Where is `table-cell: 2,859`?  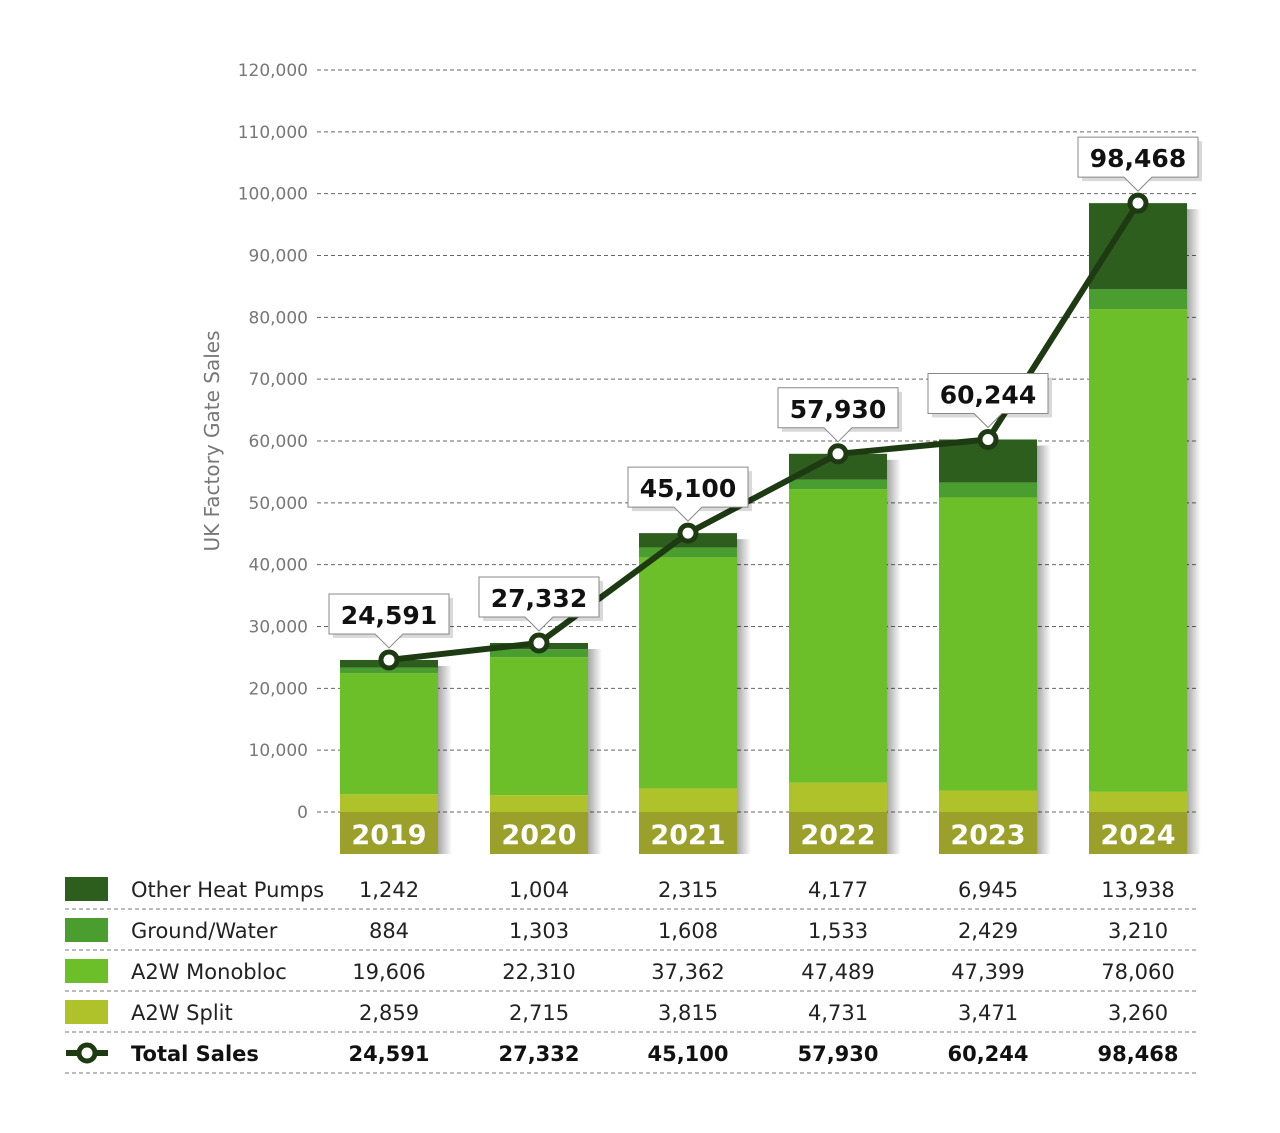 table-cell: 2,859 is located at coordinates (389, 1013).